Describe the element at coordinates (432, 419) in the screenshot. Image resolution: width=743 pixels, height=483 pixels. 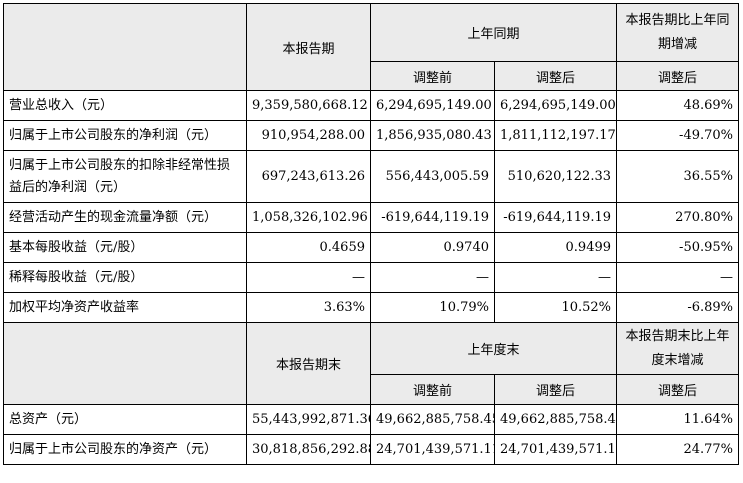
I see `row-before: 49,662,885,758.45` at that location.